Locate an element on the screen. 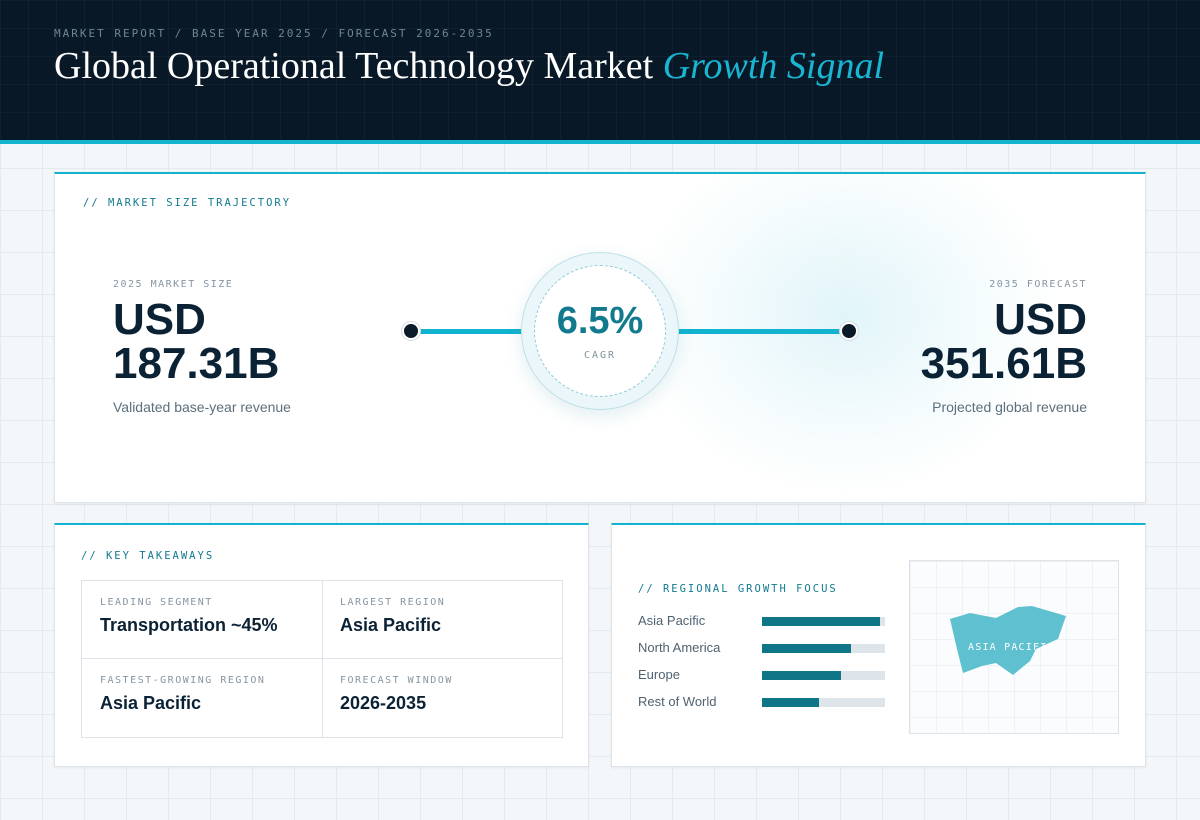  end-value-caption: Projected global revenue is located at coordinates (1009, 407).